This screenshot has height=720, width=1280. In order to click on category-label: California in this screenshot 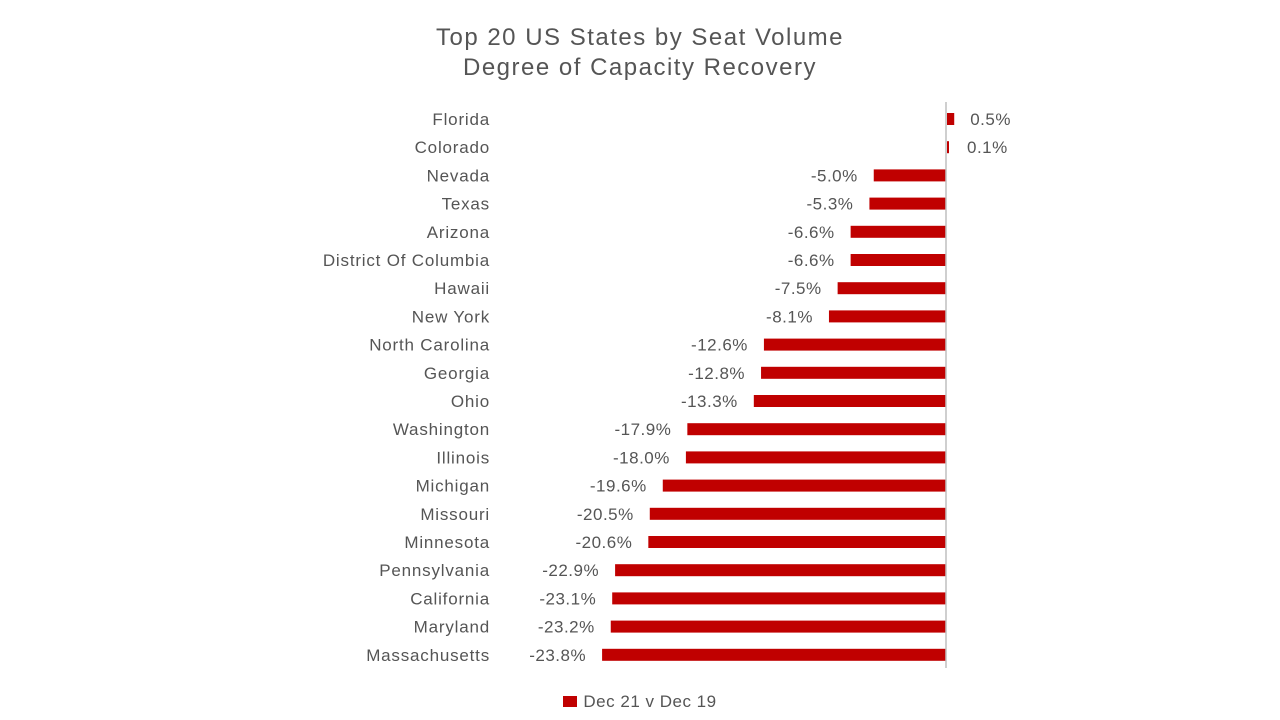, I will do `click(450, 598)`.